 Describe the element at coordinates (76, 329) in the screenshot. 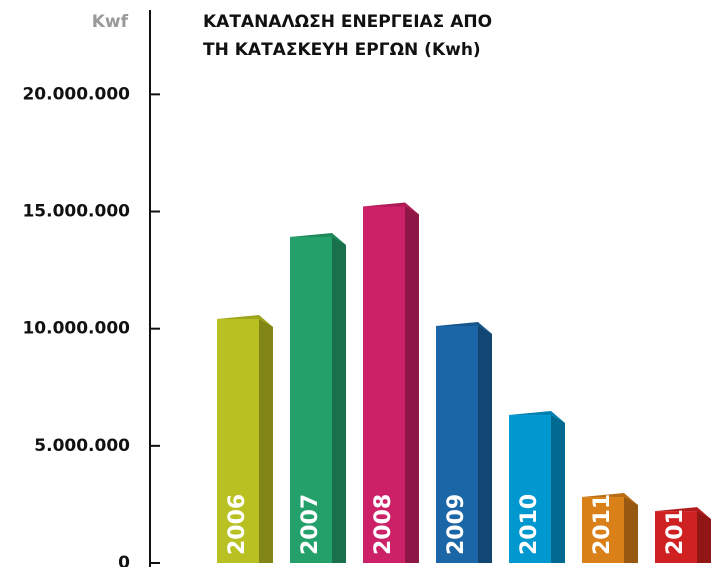

I see `y-tick-label: 10.000.000` at that location.